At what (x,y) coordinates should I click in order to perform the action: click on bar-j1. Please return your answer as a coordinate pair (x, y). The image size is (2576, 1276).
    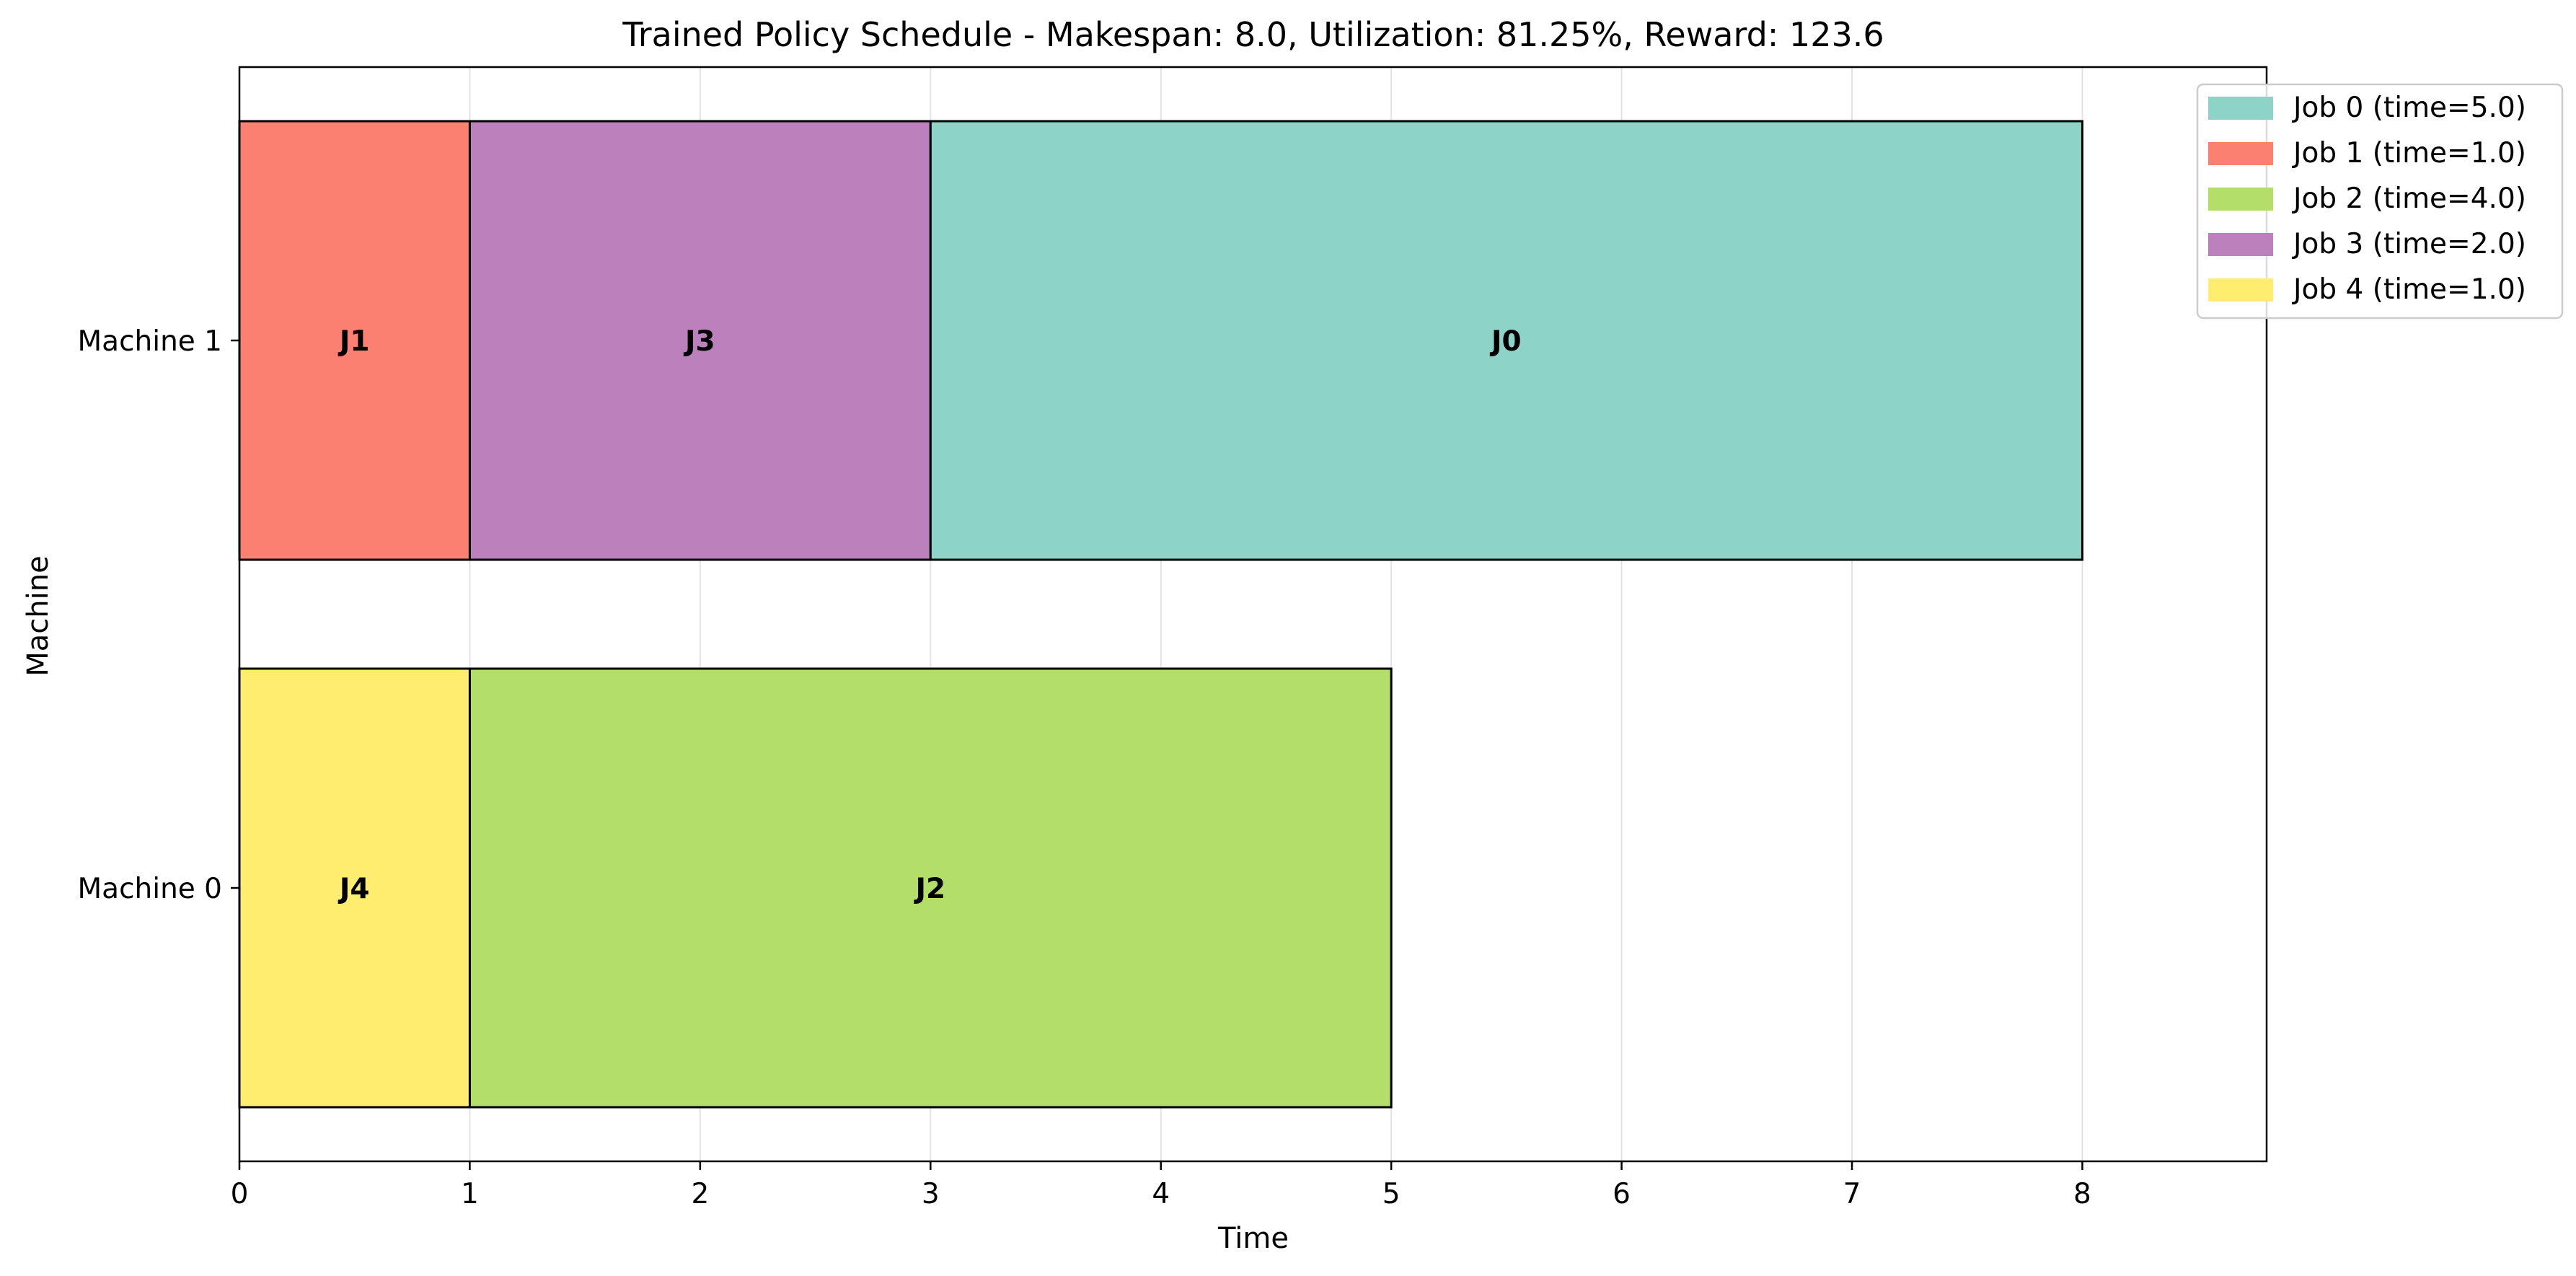
    Looking at the image, I should click on (354, 341).